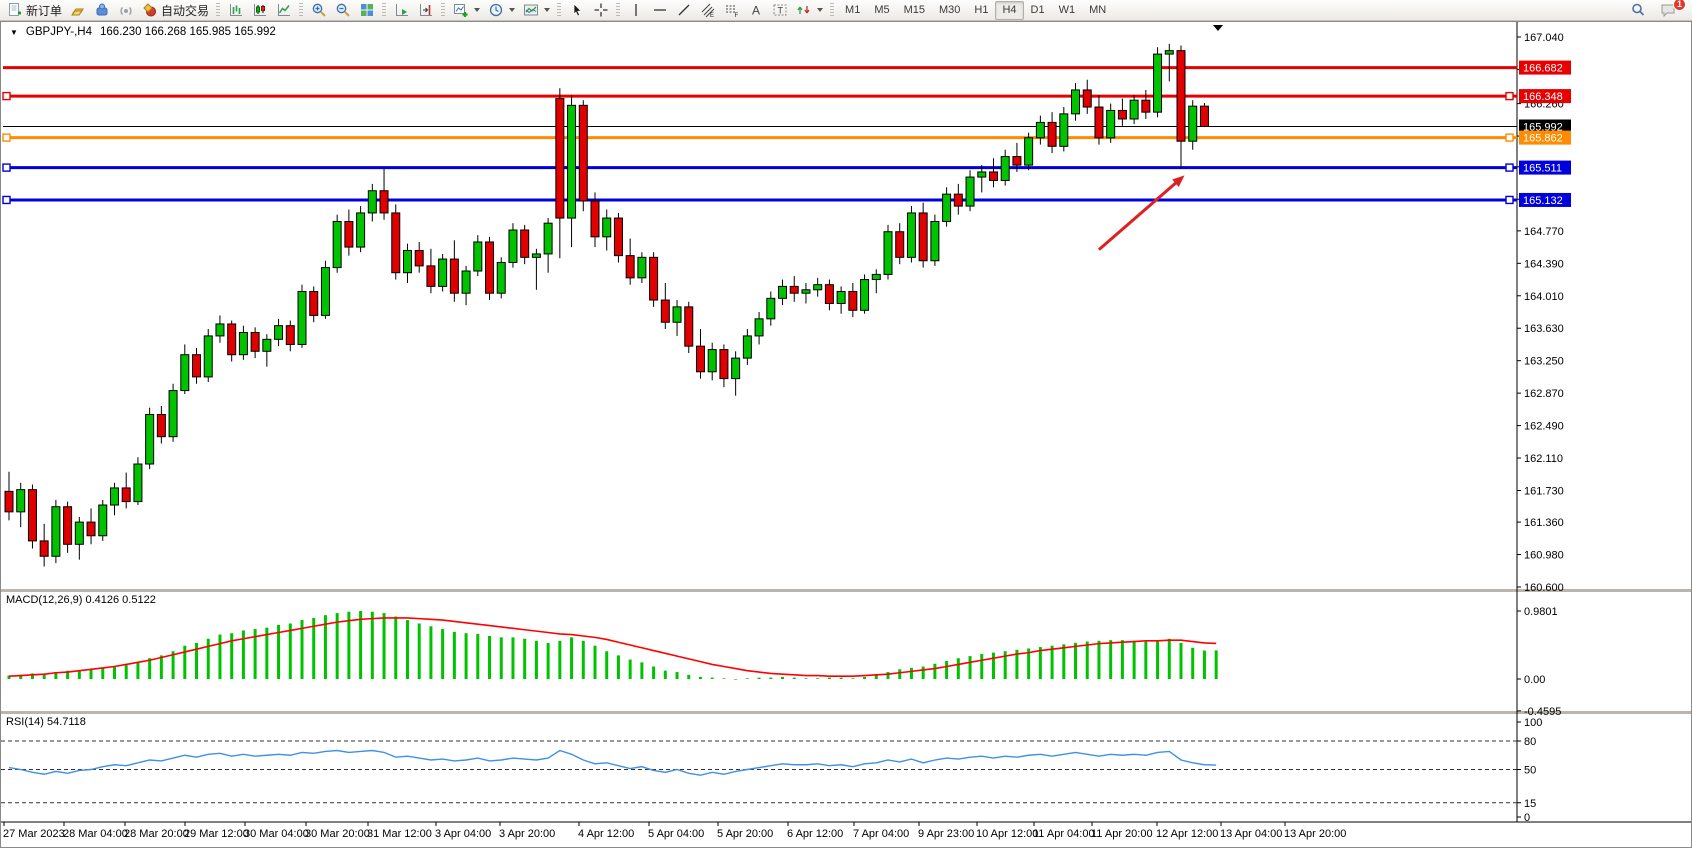 The height and width of the screenshot is (848, 1692). What do you see at coordinates (914, 10) in the screenshot?
I see `timeframe-m15-button: M15` at bounding box center [914, 10].